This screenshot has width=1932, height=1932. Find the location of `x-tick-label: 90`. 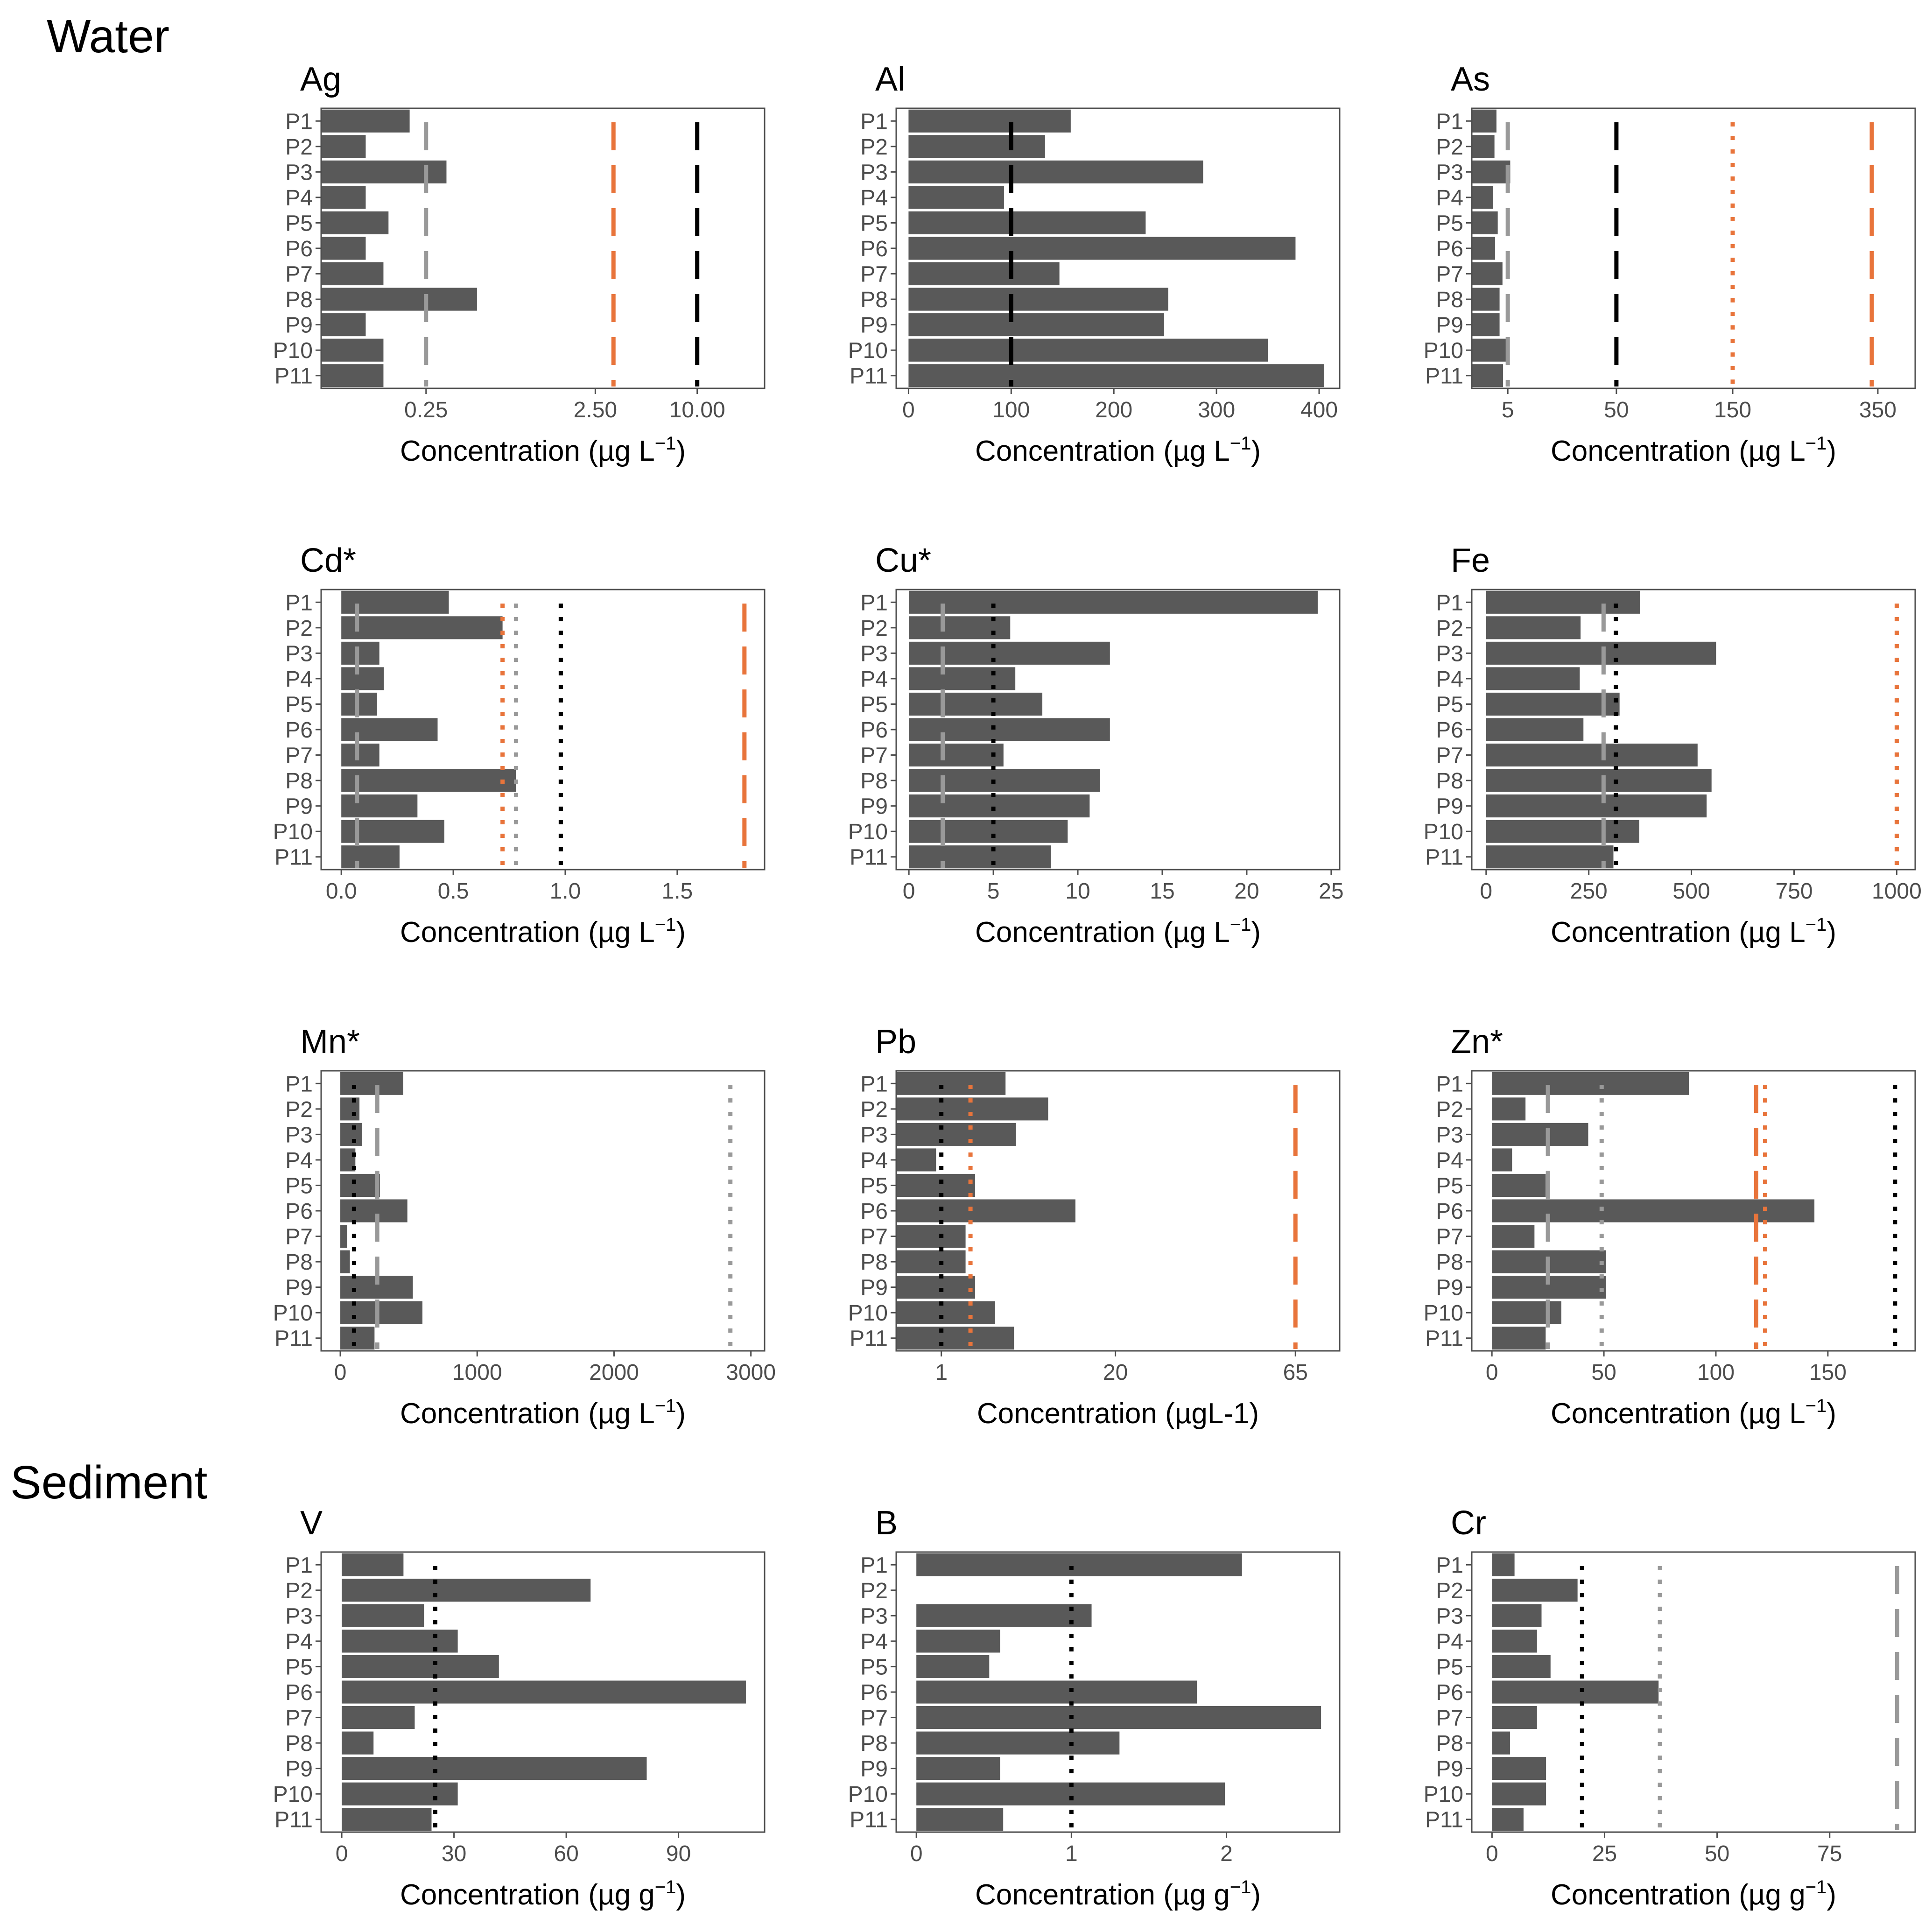

x-tick-label: 90 is located at coordinates (678, 1853).